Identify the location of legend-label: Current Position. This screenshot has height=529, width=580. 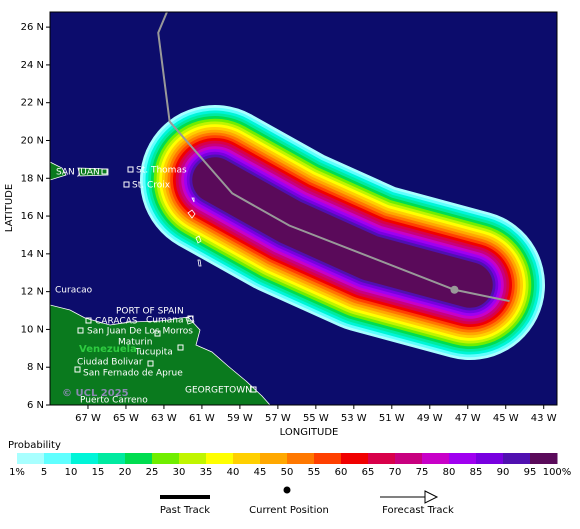
(289, 510).